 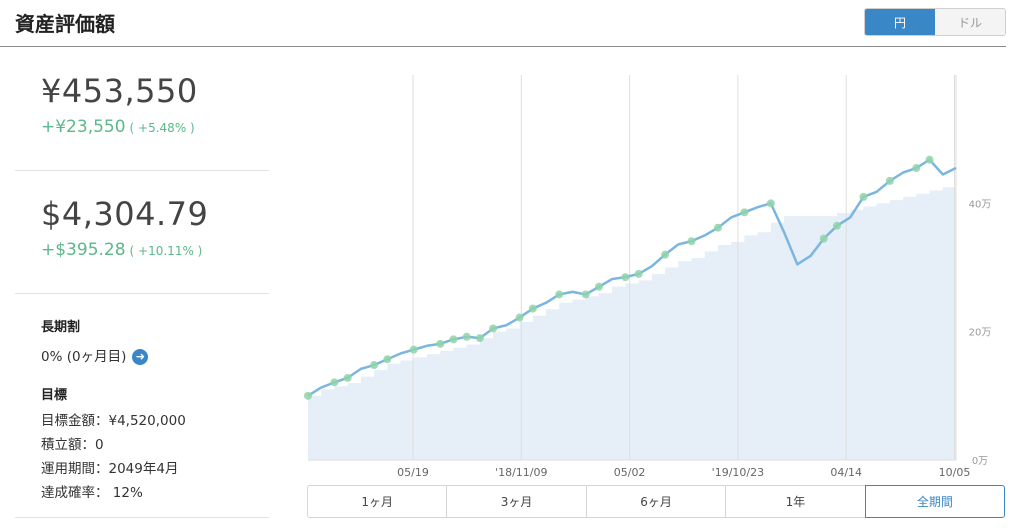 I want to click on long-term-value: 0% (0ヶ月目), so click(x=84, y=357).